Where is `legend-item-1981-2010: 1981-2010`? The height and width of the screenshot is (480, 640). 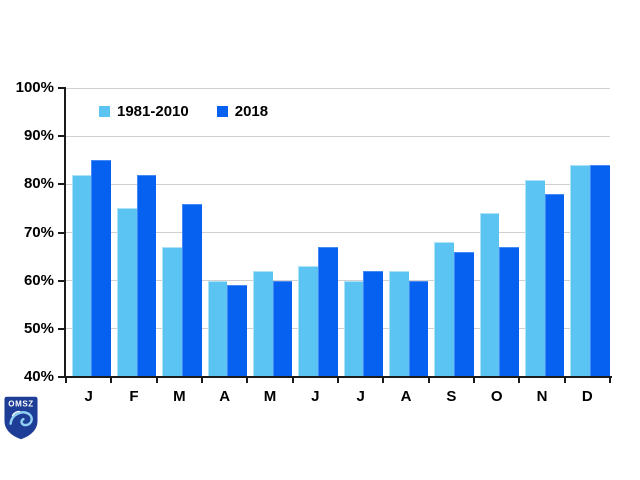
legend-item-1981-2010: 1981-2010 is located at coordinates (144, 111).